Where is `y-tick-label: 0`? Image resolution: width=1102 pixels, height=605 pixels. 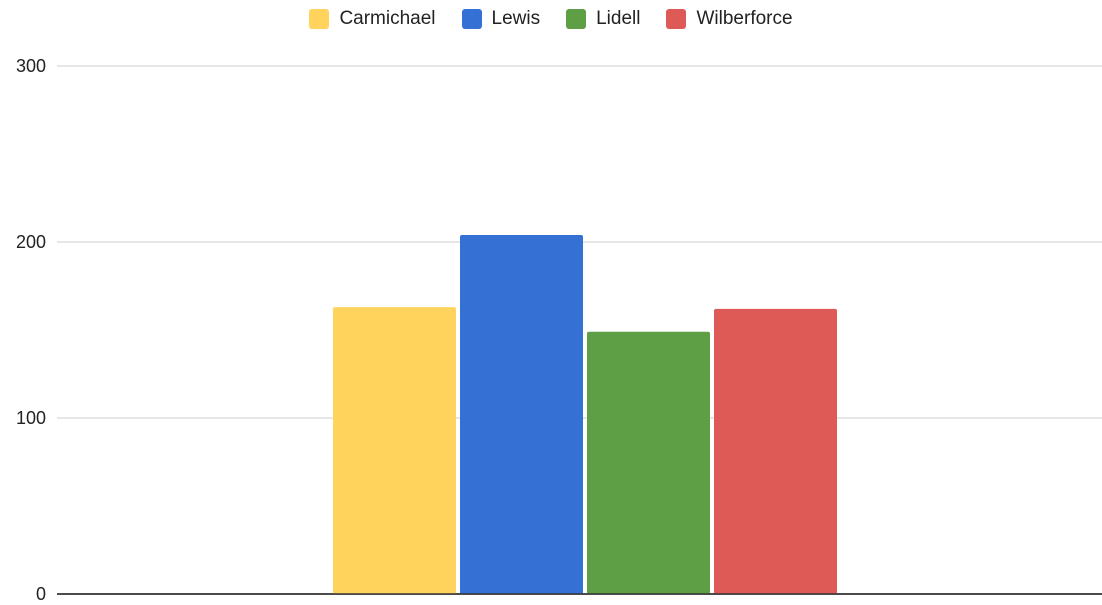
y-tick-label: 0 is located at coordinates (41, 594).